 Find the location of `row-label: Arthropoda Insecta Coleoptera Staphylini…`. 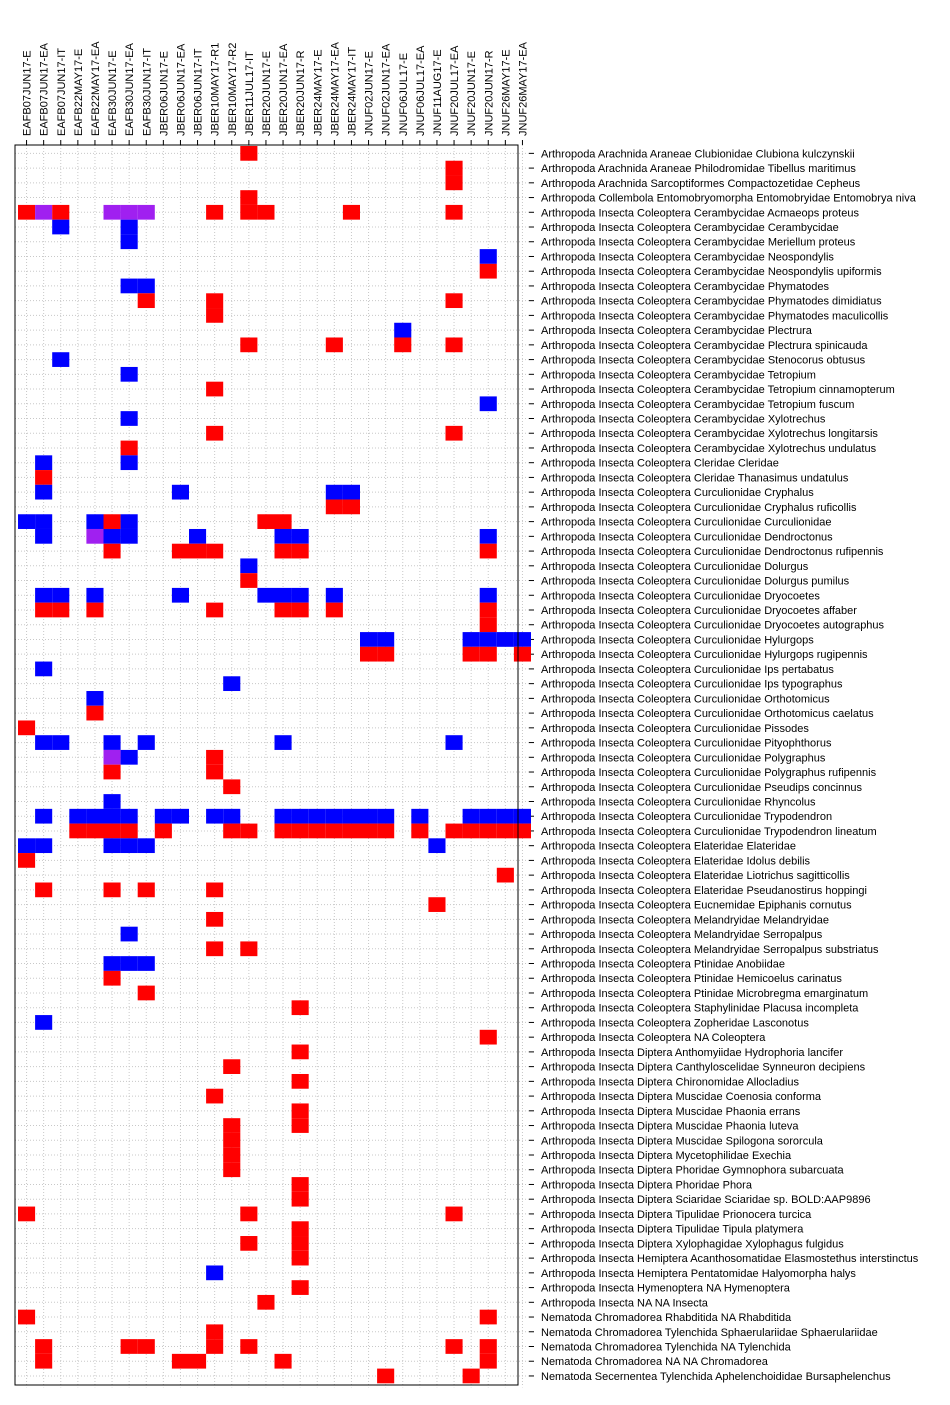

row-label: Arthropoda Insecta Coleoptera Staphylini… is located at coordinates (700, 1009).